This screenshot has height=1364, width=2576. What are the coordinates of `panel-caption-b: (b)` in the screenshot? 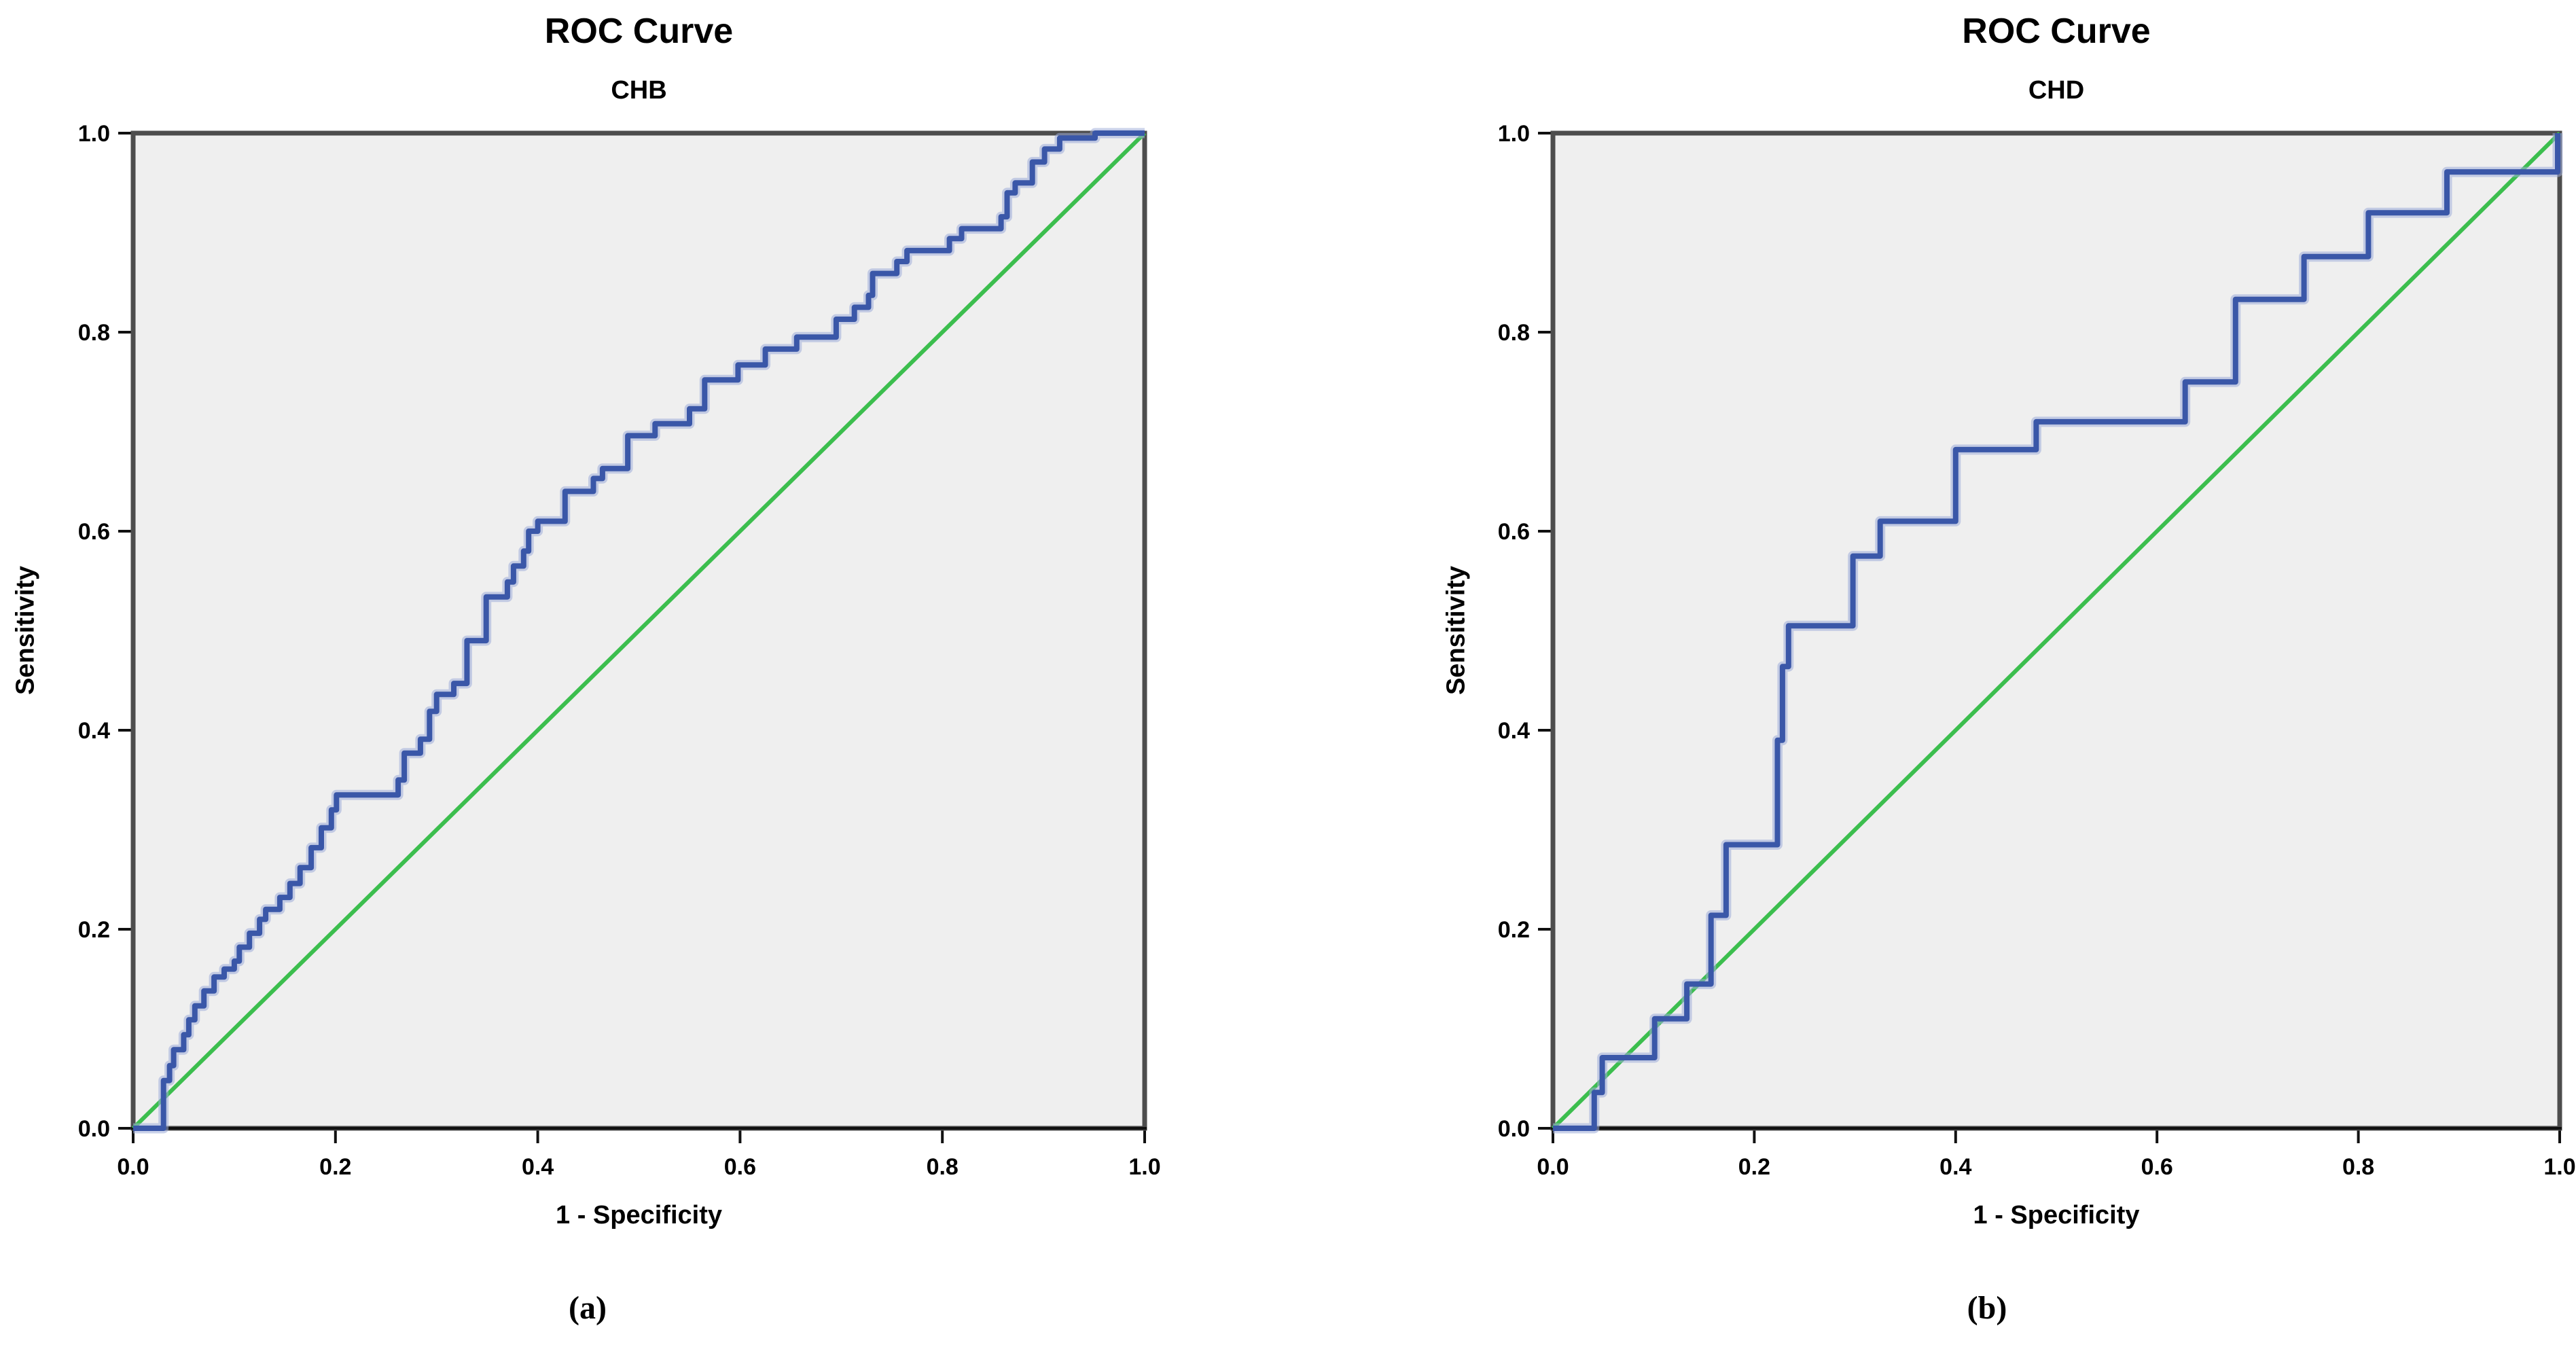 It's located at (1987, 1308).